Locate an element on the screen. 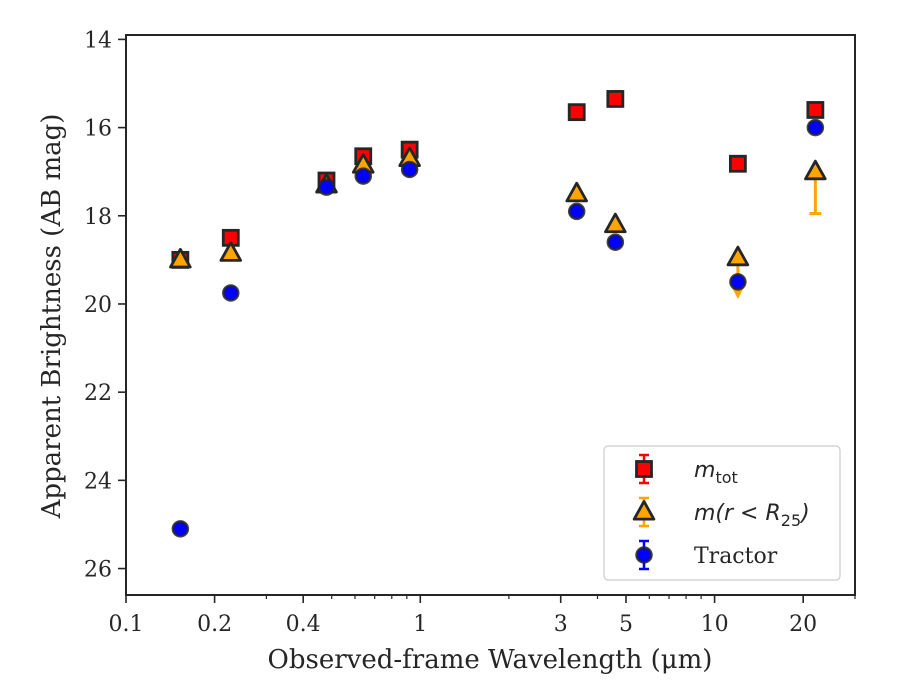 This screenshot has height=700, width=900. x-tick-label: 3 is located at coordinates (561, 624).